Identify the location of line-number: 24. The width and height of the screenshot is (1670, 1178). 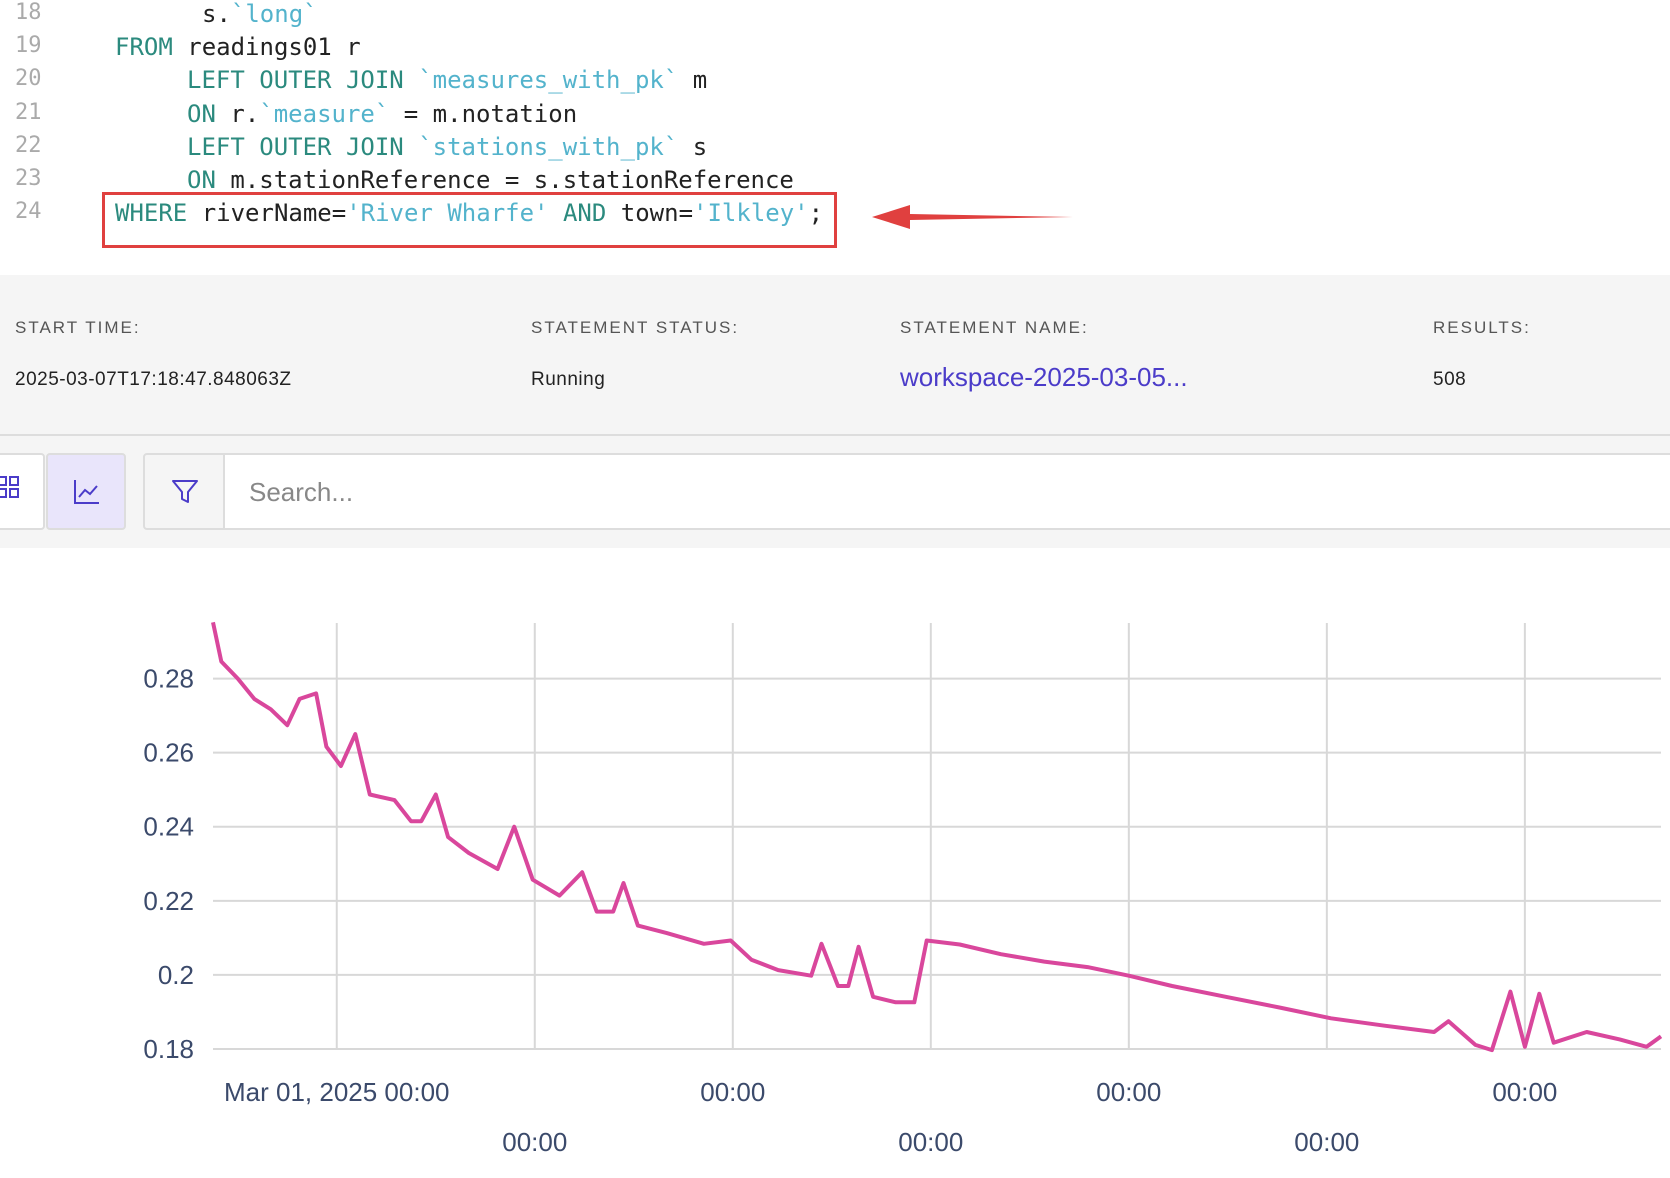
(28, 211).